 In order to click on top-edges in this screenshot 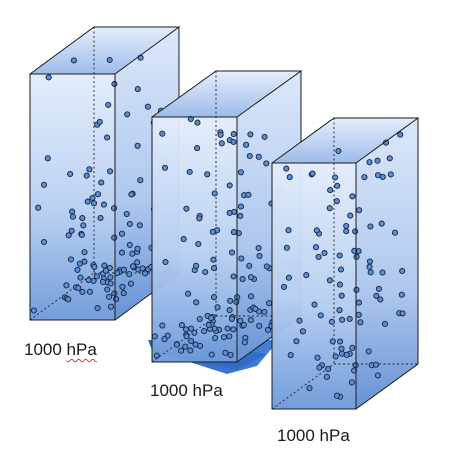, I will do `click(227, 94)`.